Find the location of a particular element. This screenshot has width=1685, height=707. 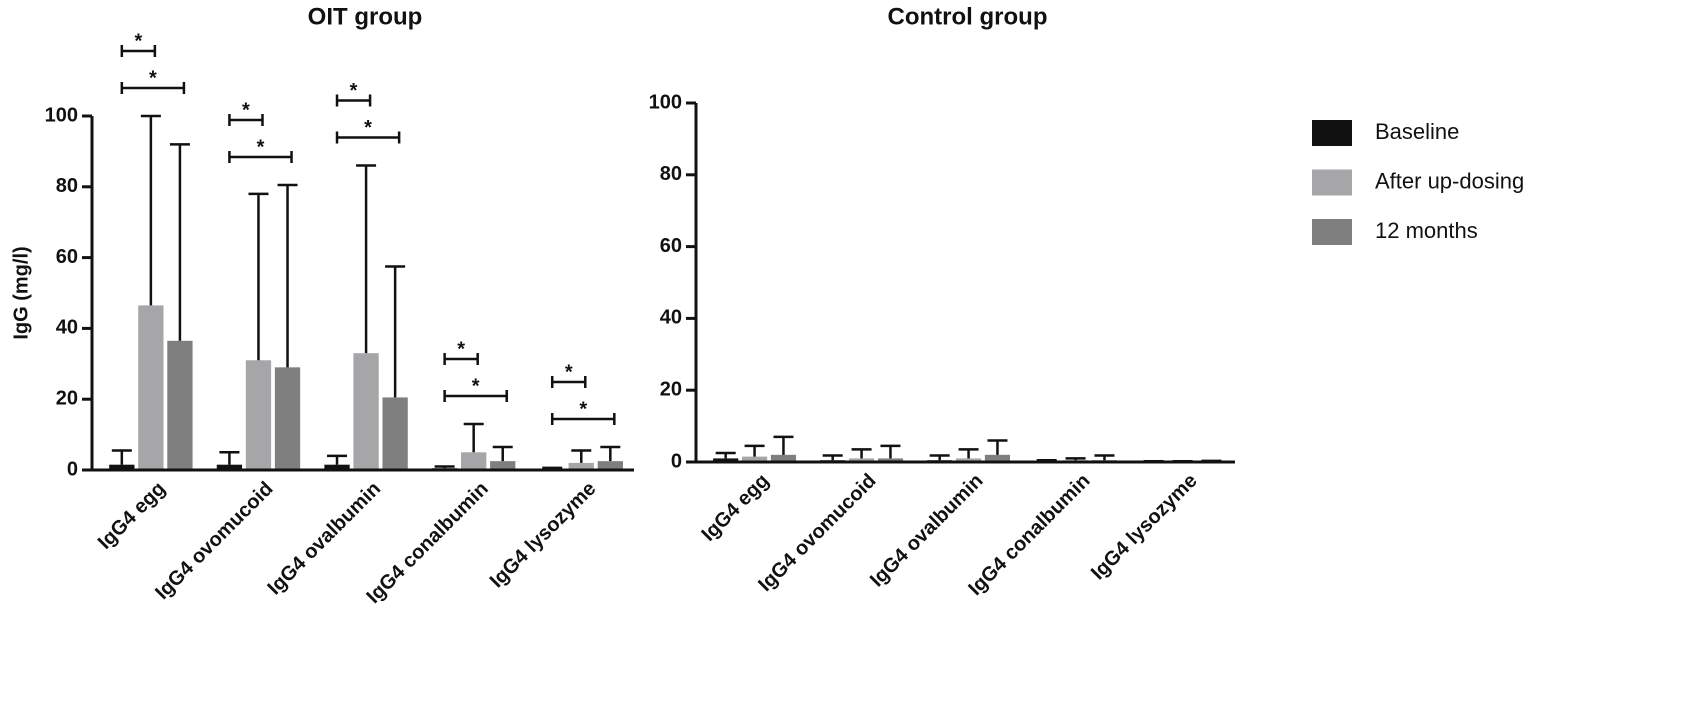

legend-label: Baseline is located at coordinates (1417, 131).